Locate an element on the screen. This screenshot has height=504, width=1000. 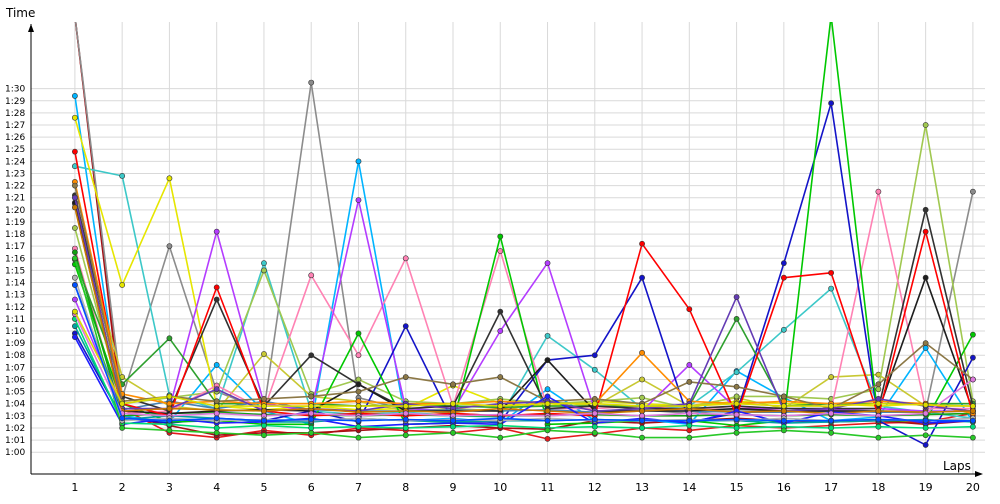
x-tick-label: 20 is located at coordinates (973, 487).